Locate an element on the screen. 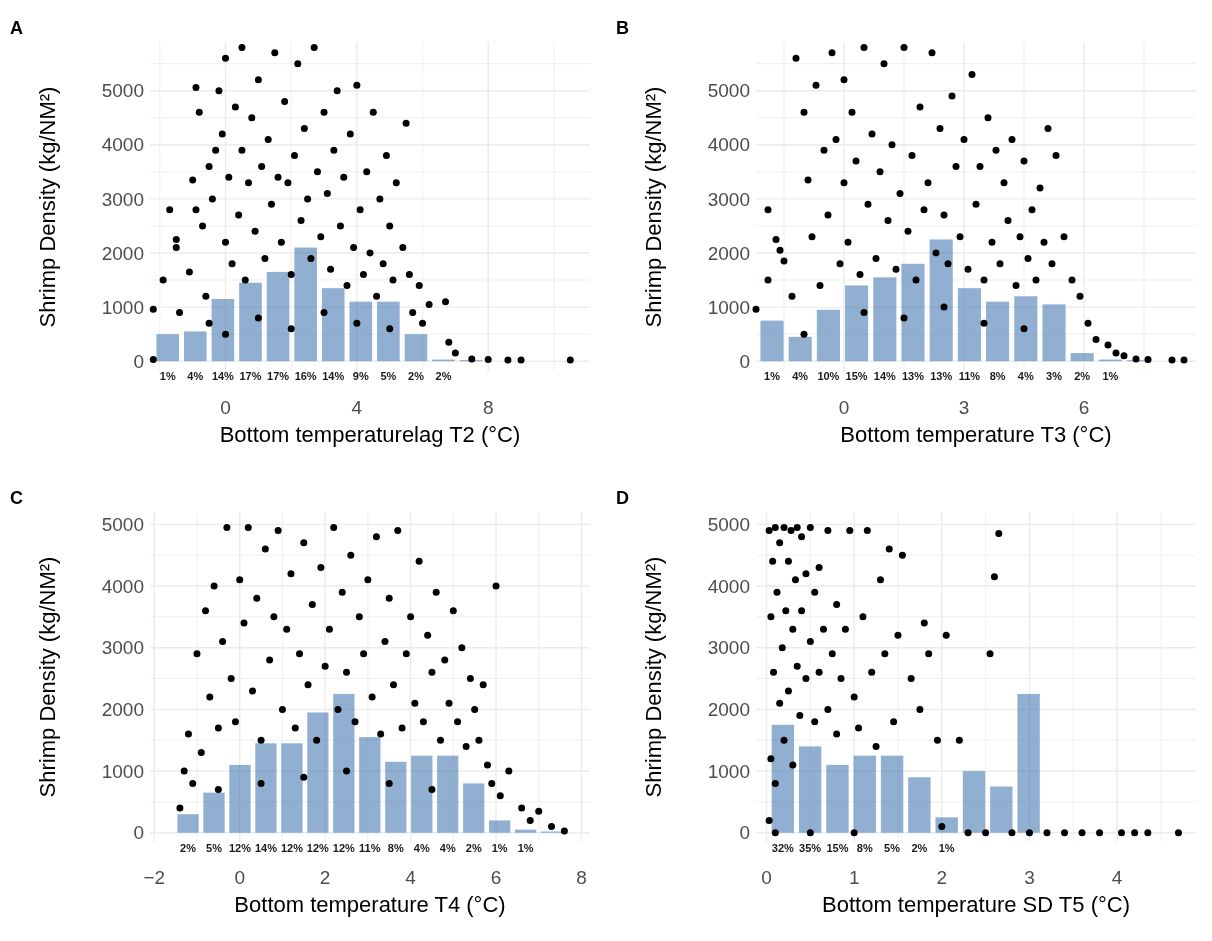  annotation: 5% is located at coordinates (214, 847).